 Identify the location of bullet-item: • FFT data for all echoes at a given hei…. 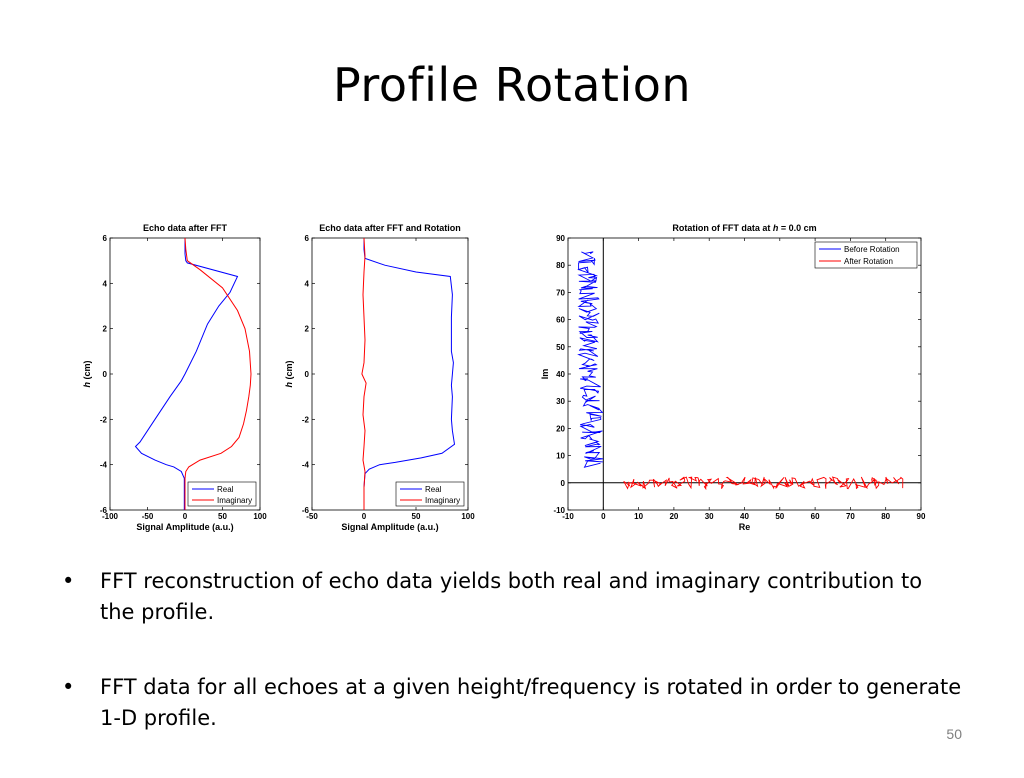
(512, 703).